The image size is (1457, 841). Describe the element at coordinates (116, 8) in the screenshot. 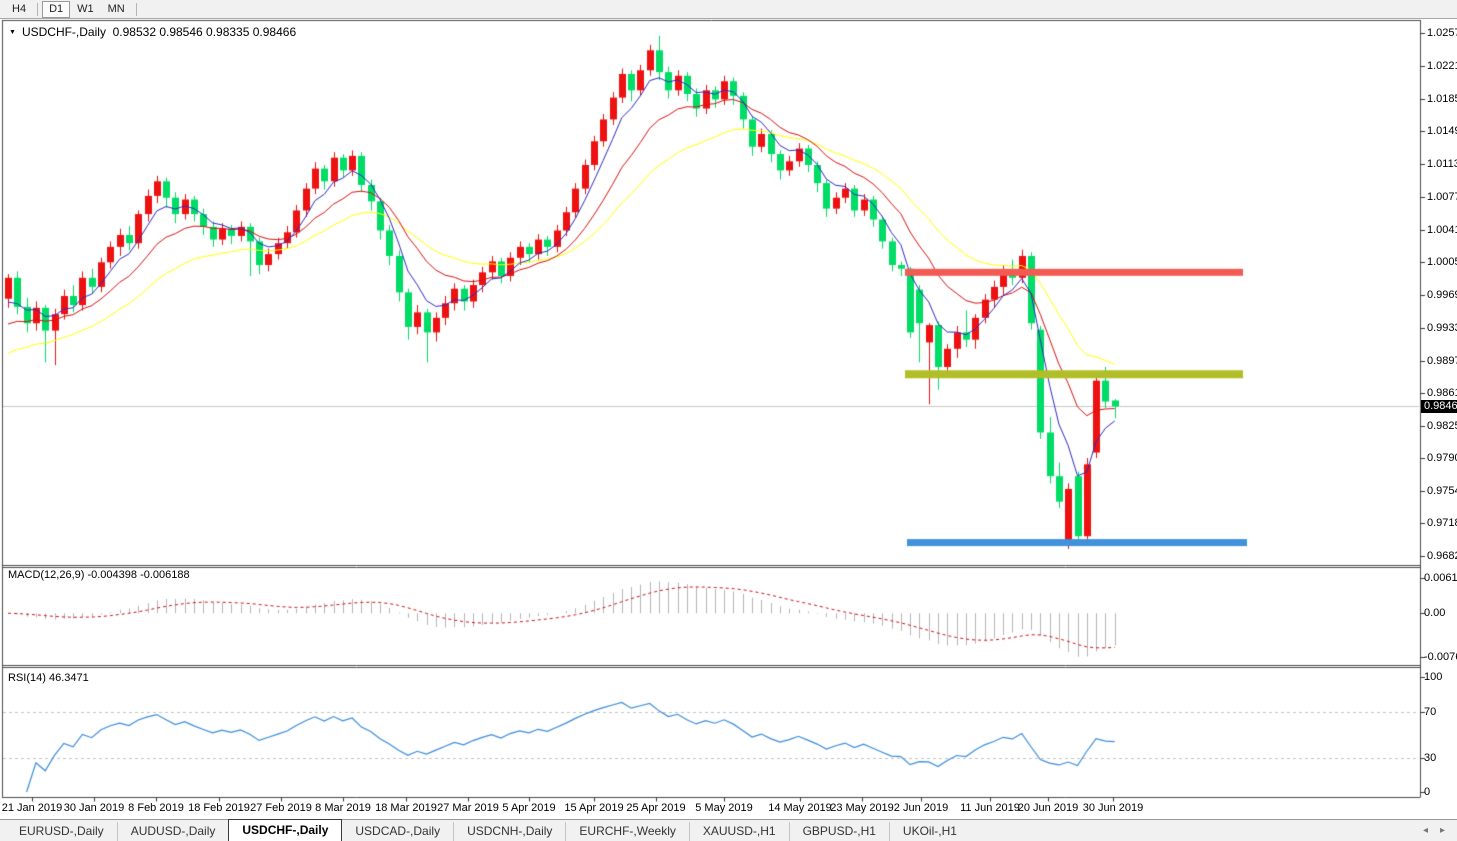

I see `timeframe-button-mn: MN` at that location.